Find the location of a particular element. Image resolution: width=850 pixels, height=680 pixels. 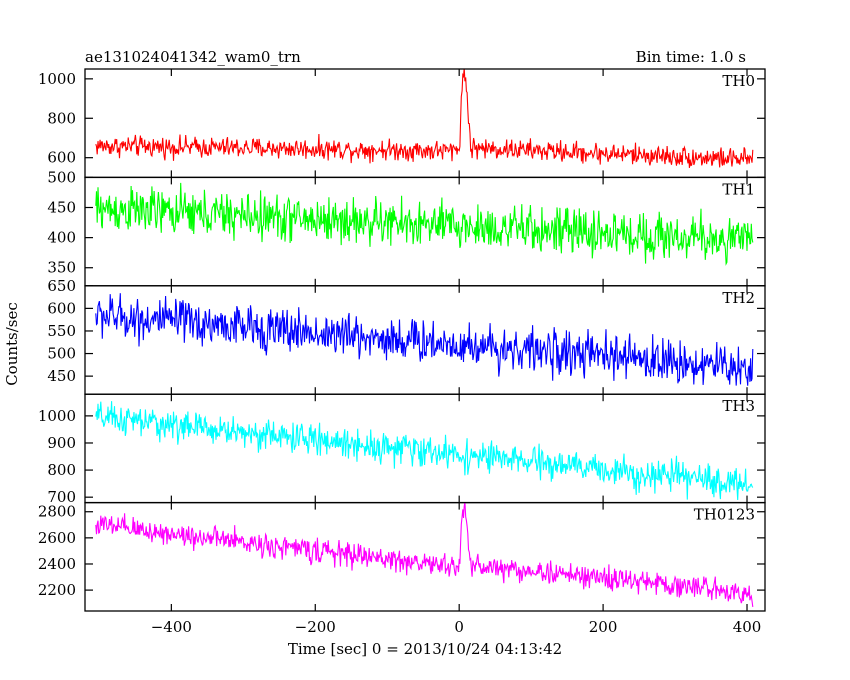

y-tick-label: 550 is located at coordinates (61, 331).